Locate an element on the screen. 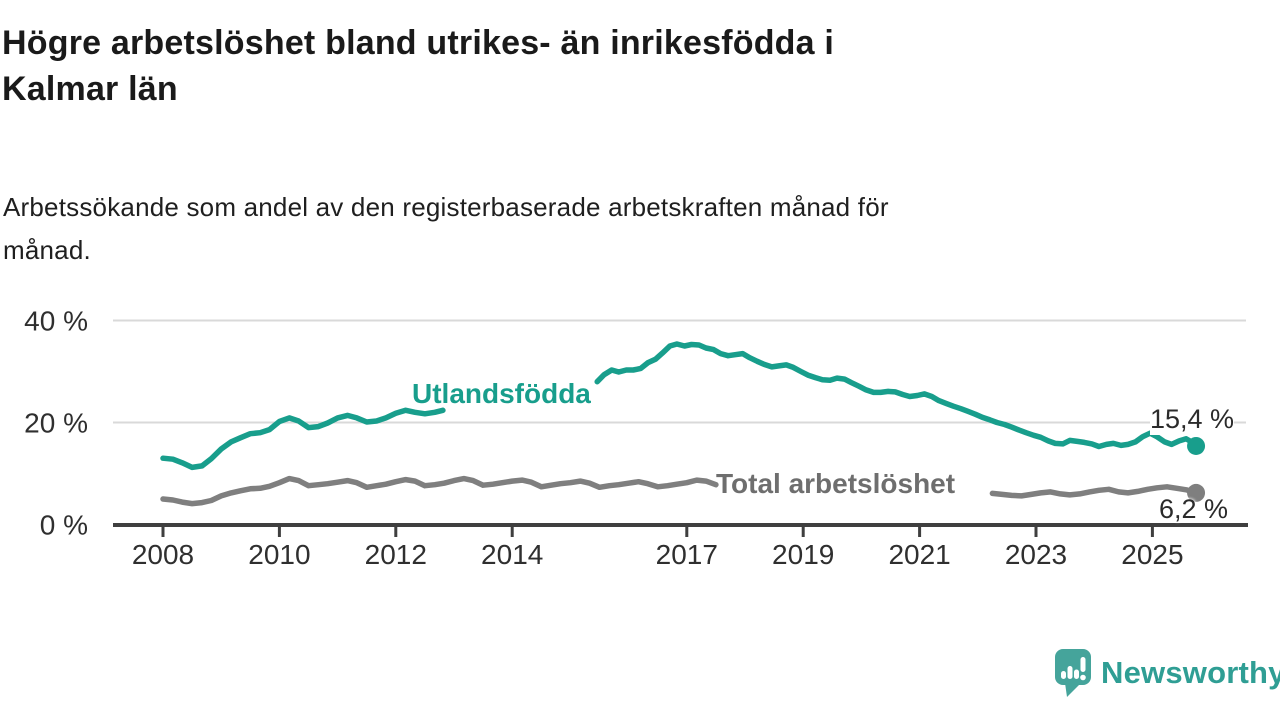 The image size is (1280, 720). x-axis-tick-label: 2025 is located at coordinates (1152, 554).